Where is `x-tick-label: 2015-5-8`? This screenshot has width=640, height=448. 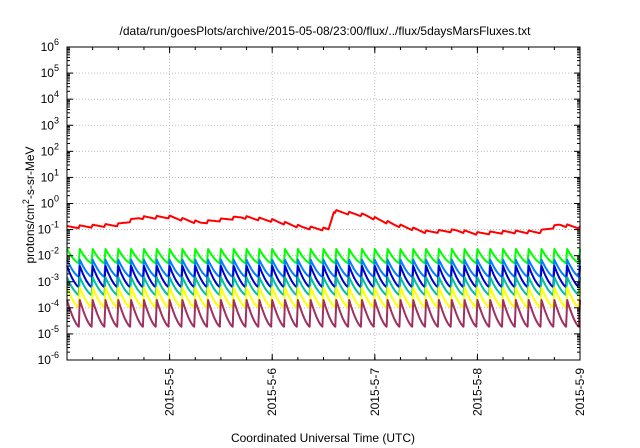
x-tick-label: 2015-5-8 is located at coordinates (477, 392).